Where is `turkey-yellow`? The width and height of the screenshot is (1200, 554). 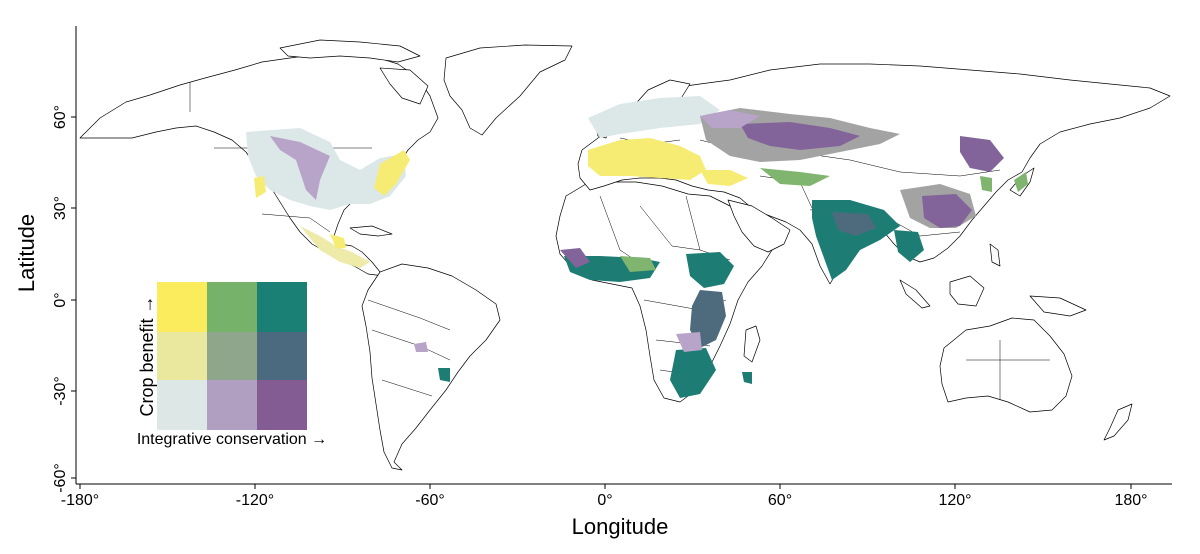
turkey-yellow is located at coordinates (724, 178).